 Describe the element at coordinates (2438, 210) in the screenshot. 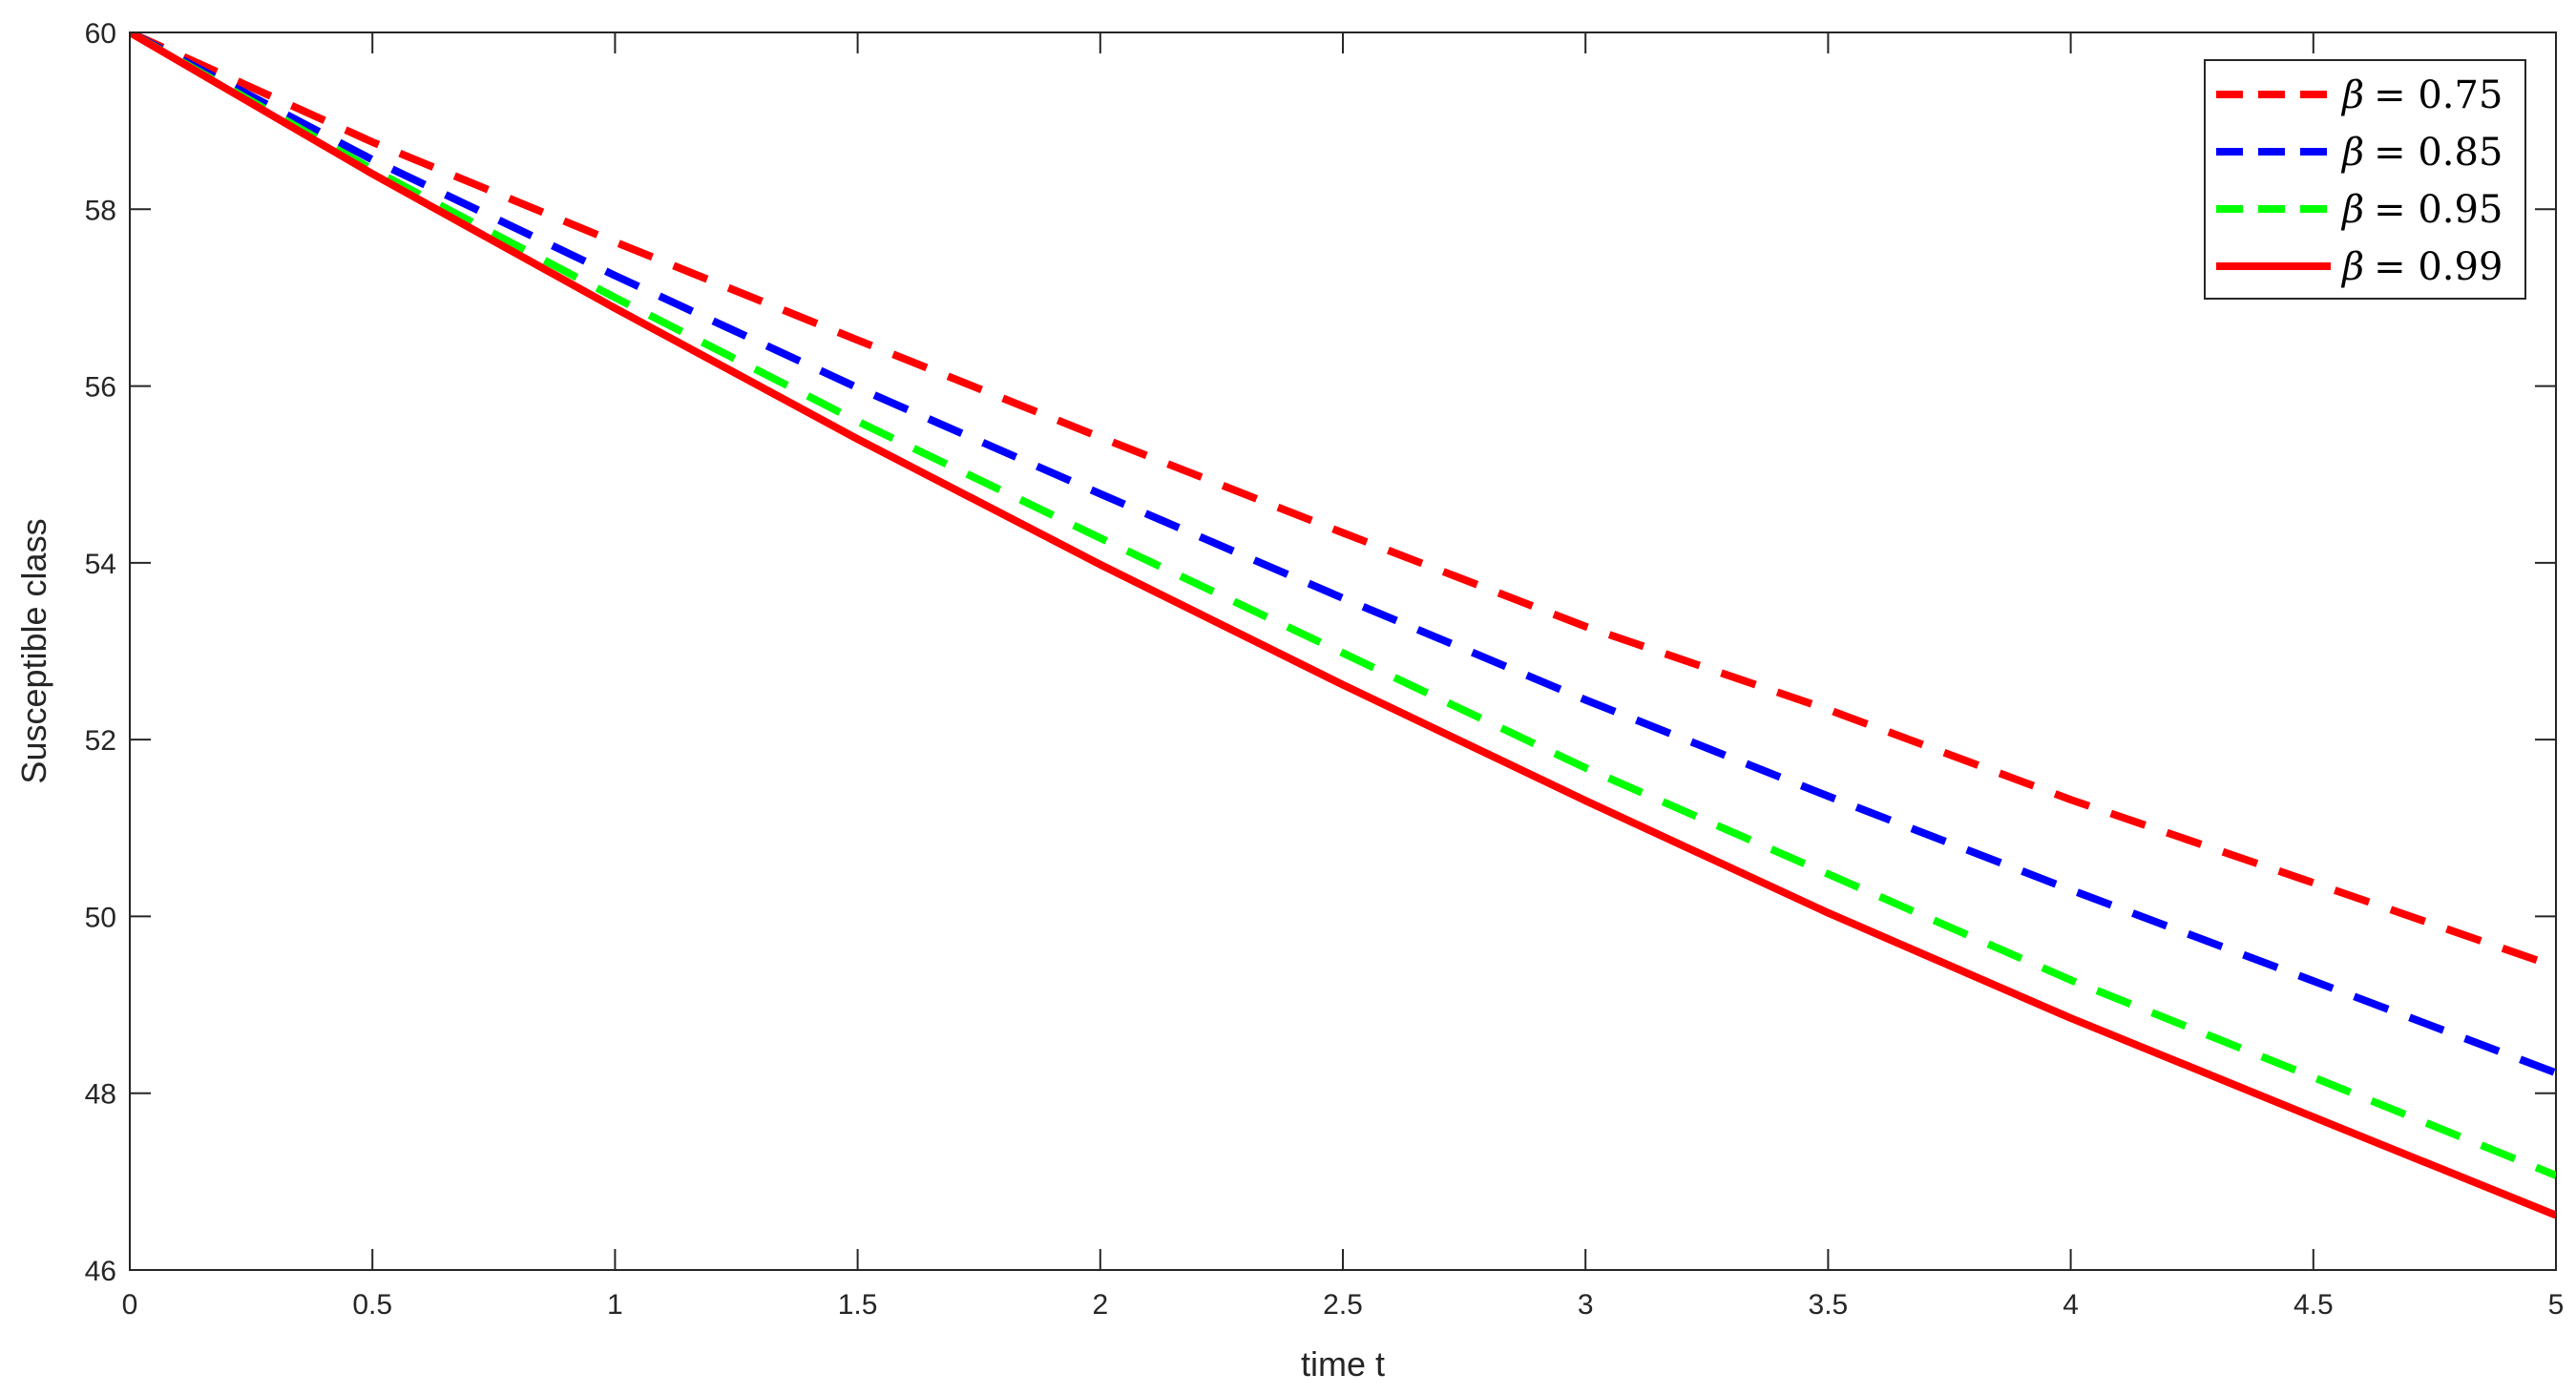

I see `legend-value: = 0.95` at that location.